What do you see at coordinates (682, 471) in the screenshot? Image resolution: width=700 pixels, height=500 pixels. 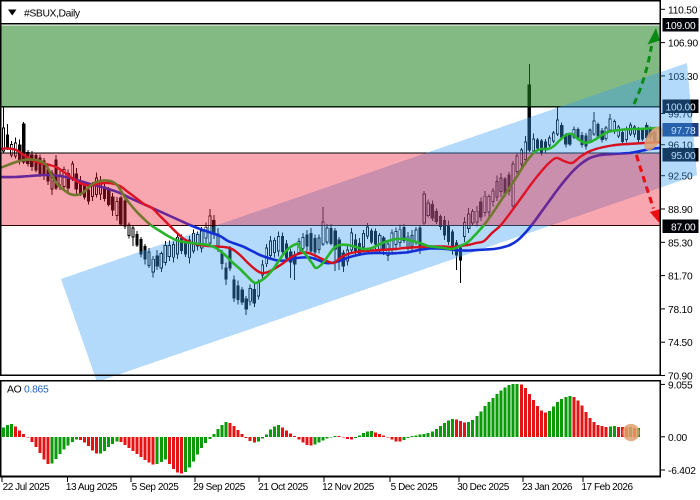 I see `svg-text: -6.402` at bounding box center [682, 471].